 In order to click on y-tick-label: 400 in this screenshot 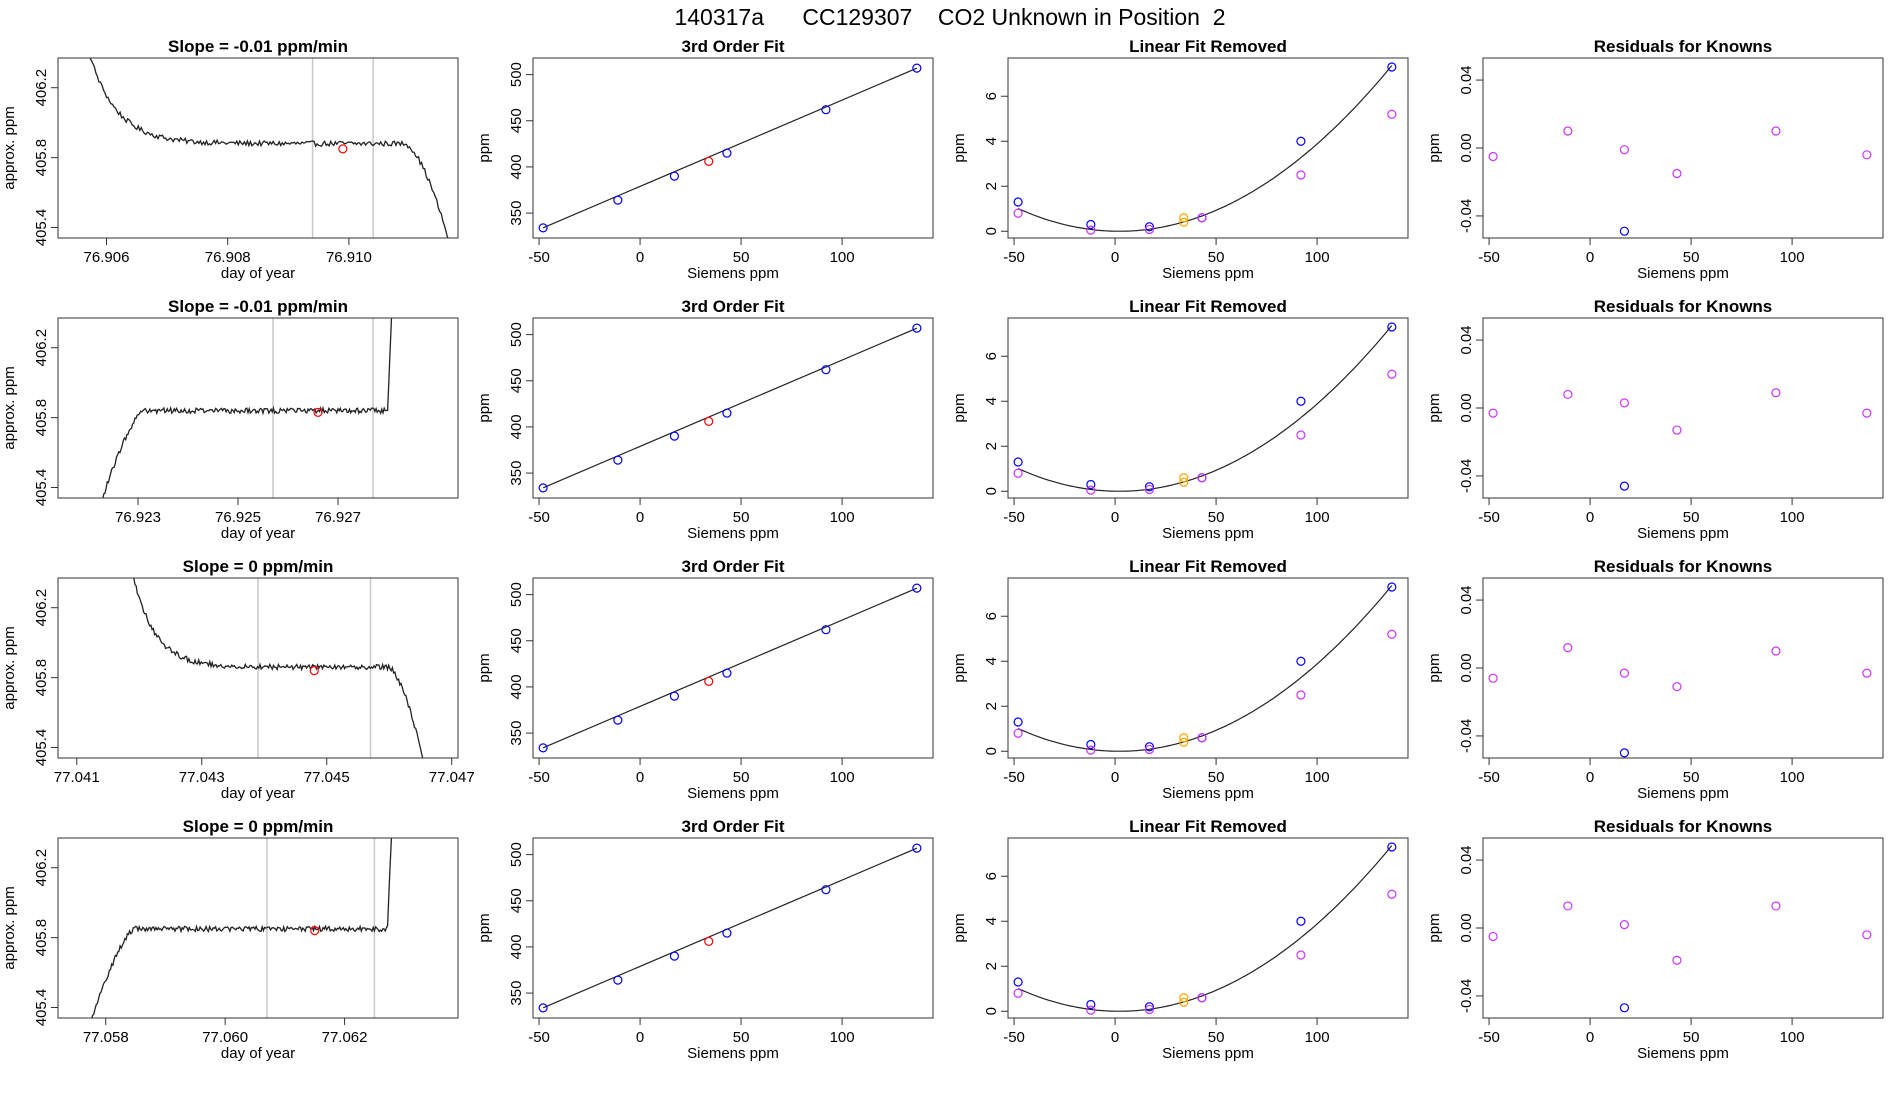, I will do `click(516, 426)`.